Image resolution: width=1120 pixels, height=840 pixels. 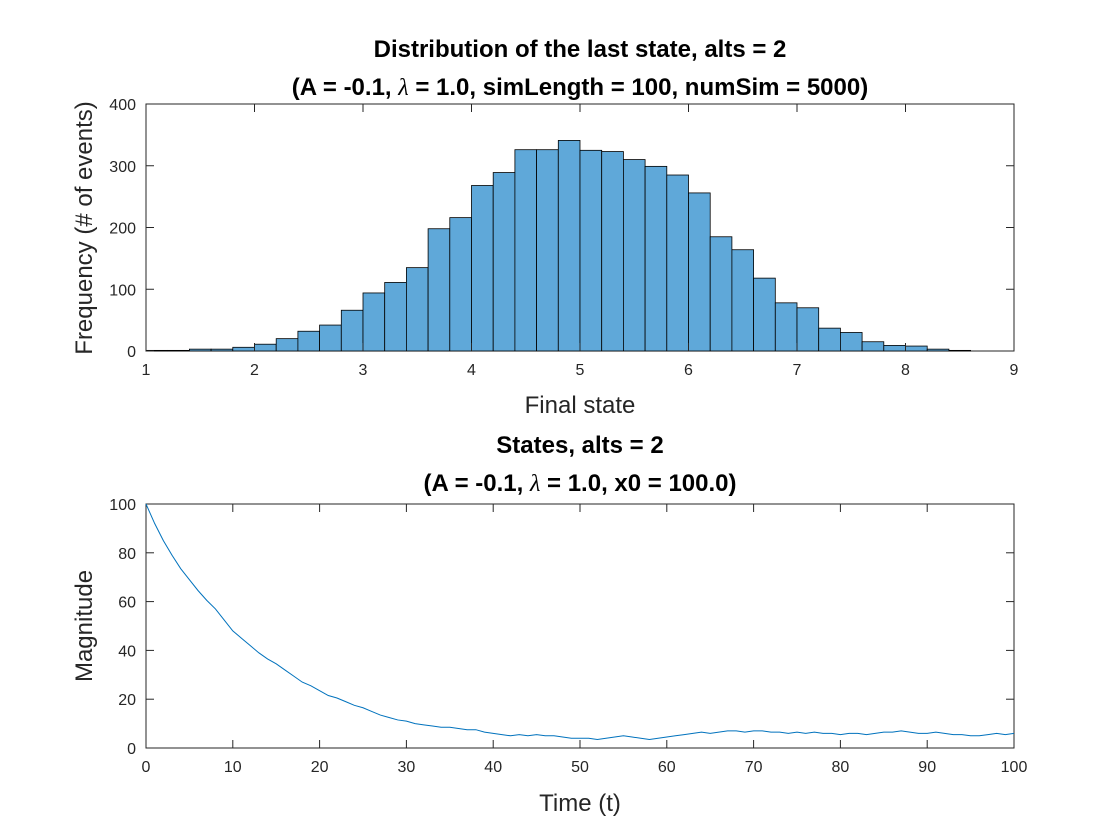 I want to click on states-xtick-label: 20, so click(x=320, y=767).